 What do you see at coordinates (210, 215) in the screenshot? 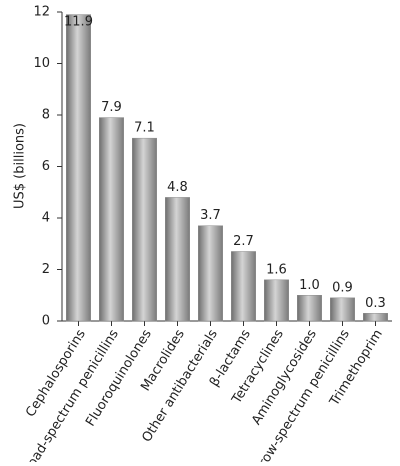
I see `value-label: 3.7` at bounding box center [210, 215].